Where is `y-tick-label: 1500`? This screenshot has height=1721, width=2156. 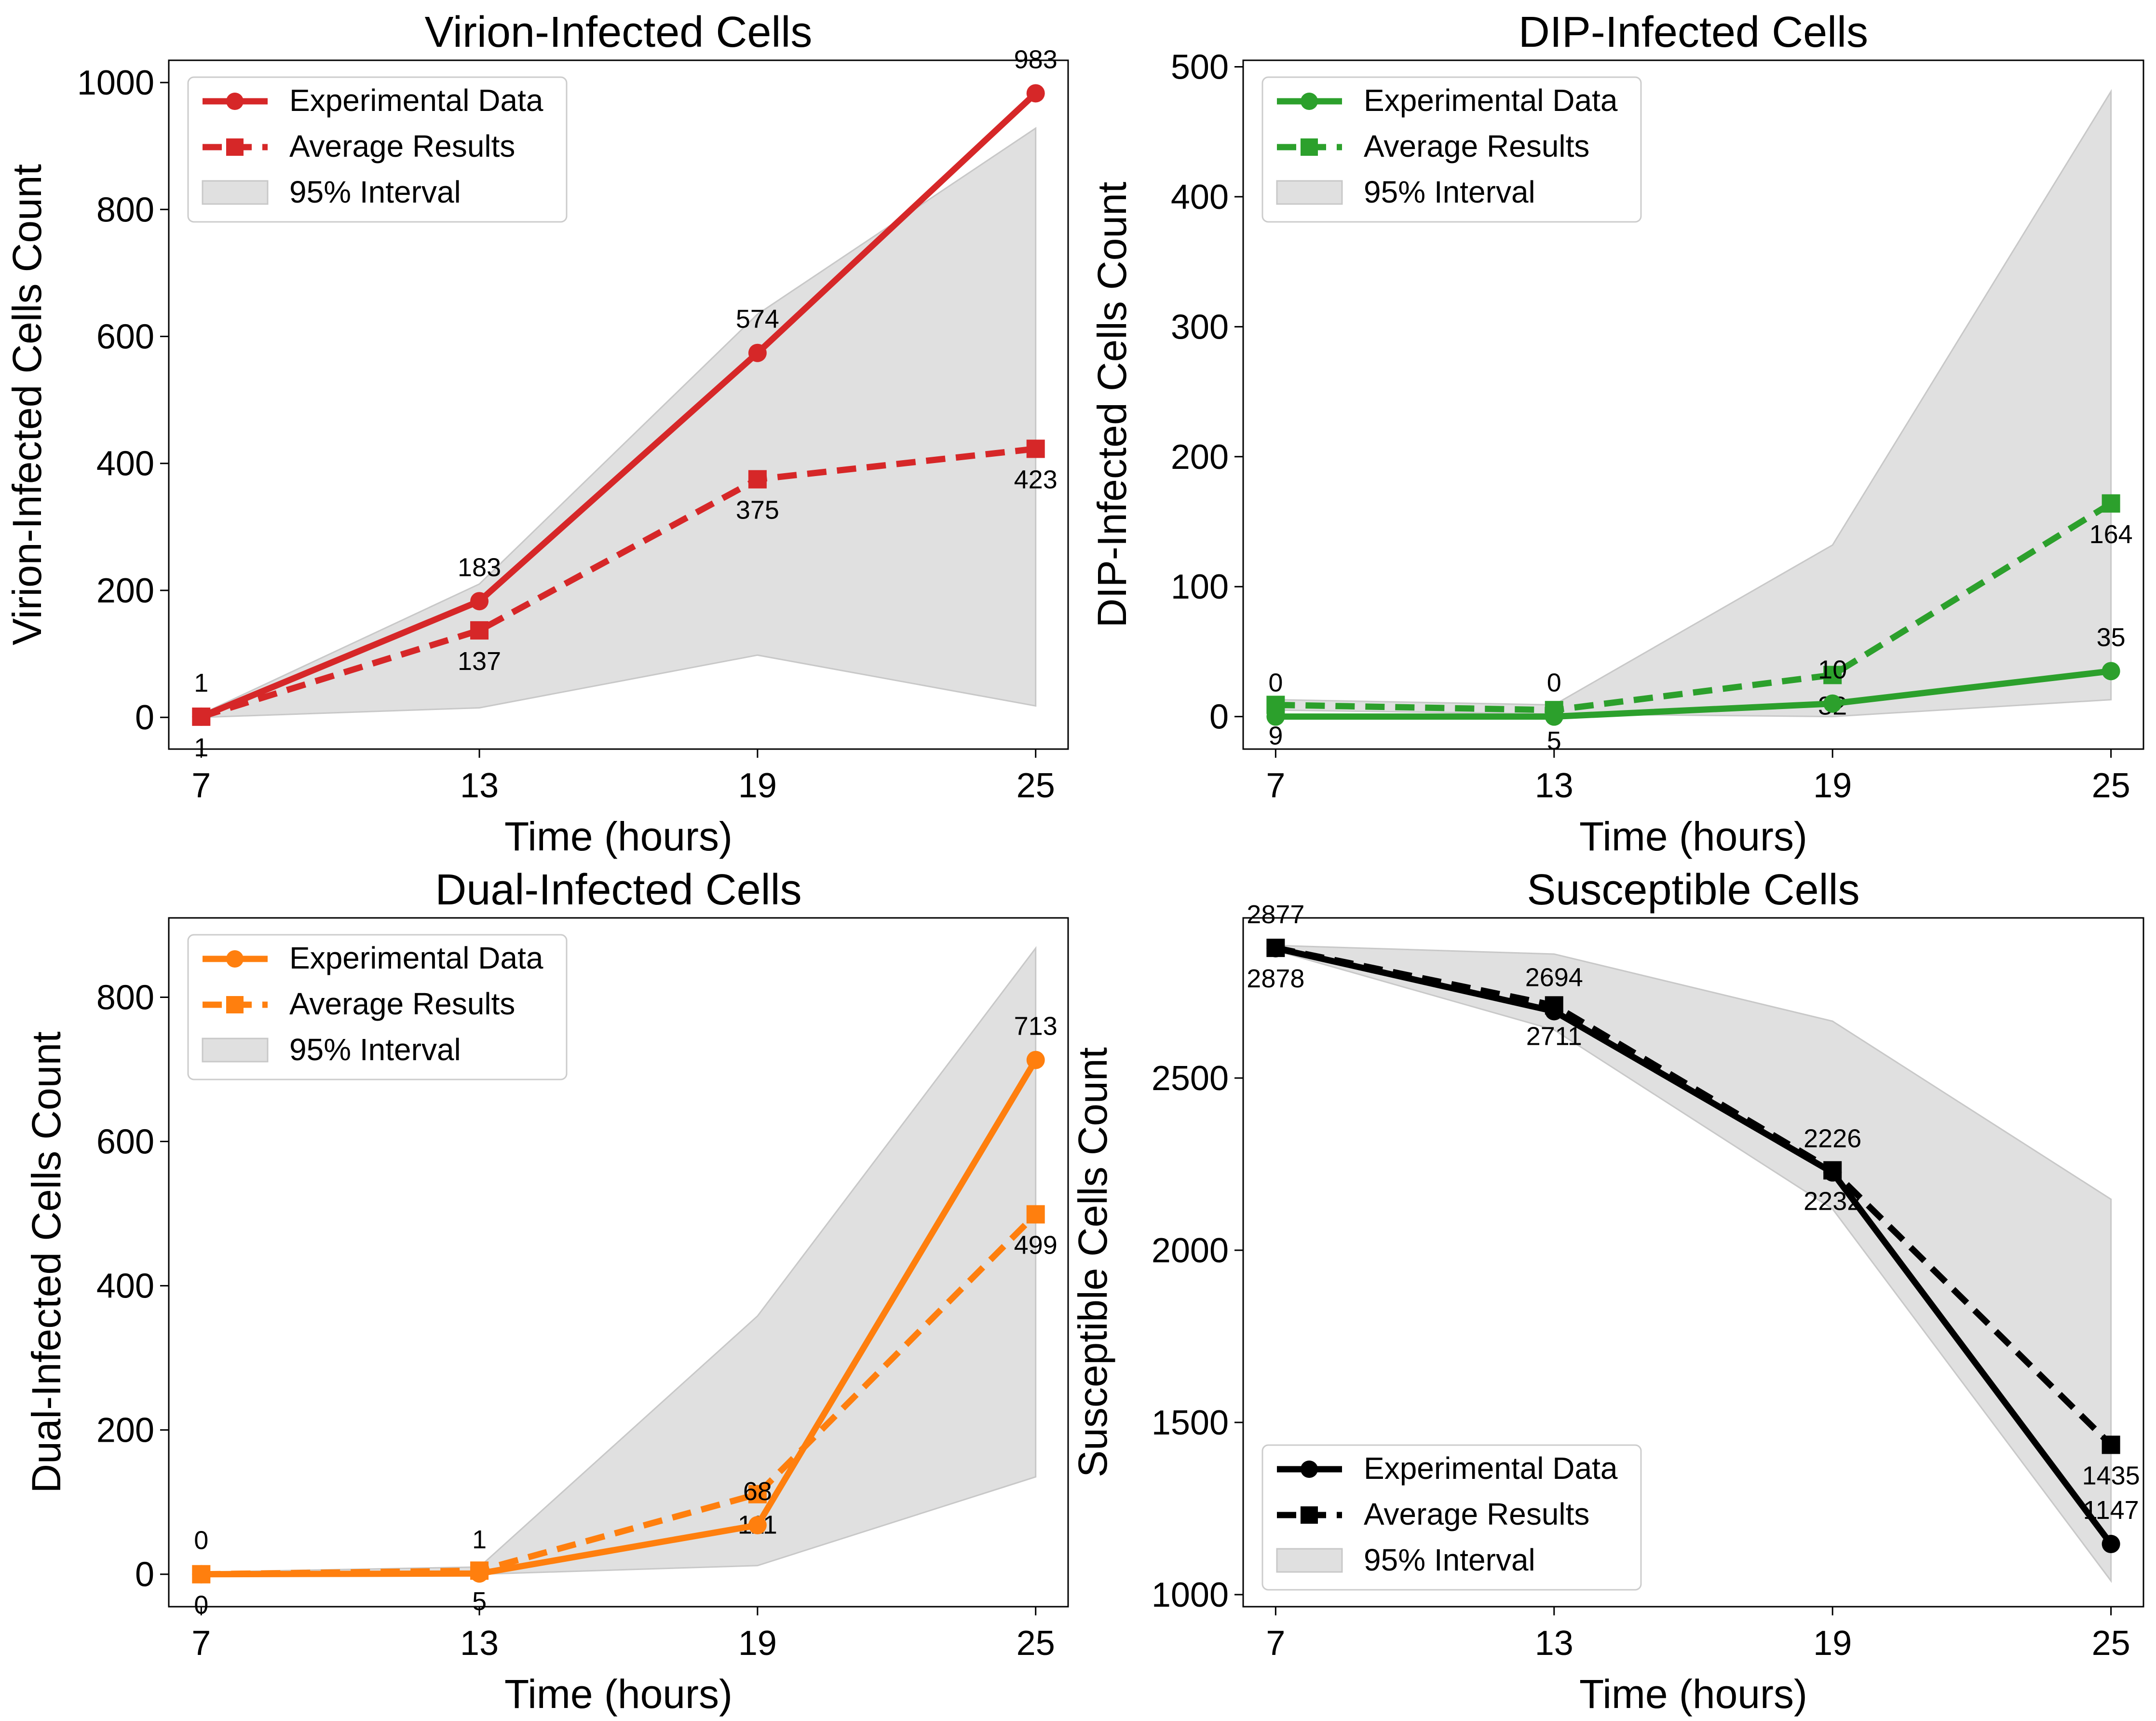
y-tick-label: 1500 is located at coordinates (1191, 1423).